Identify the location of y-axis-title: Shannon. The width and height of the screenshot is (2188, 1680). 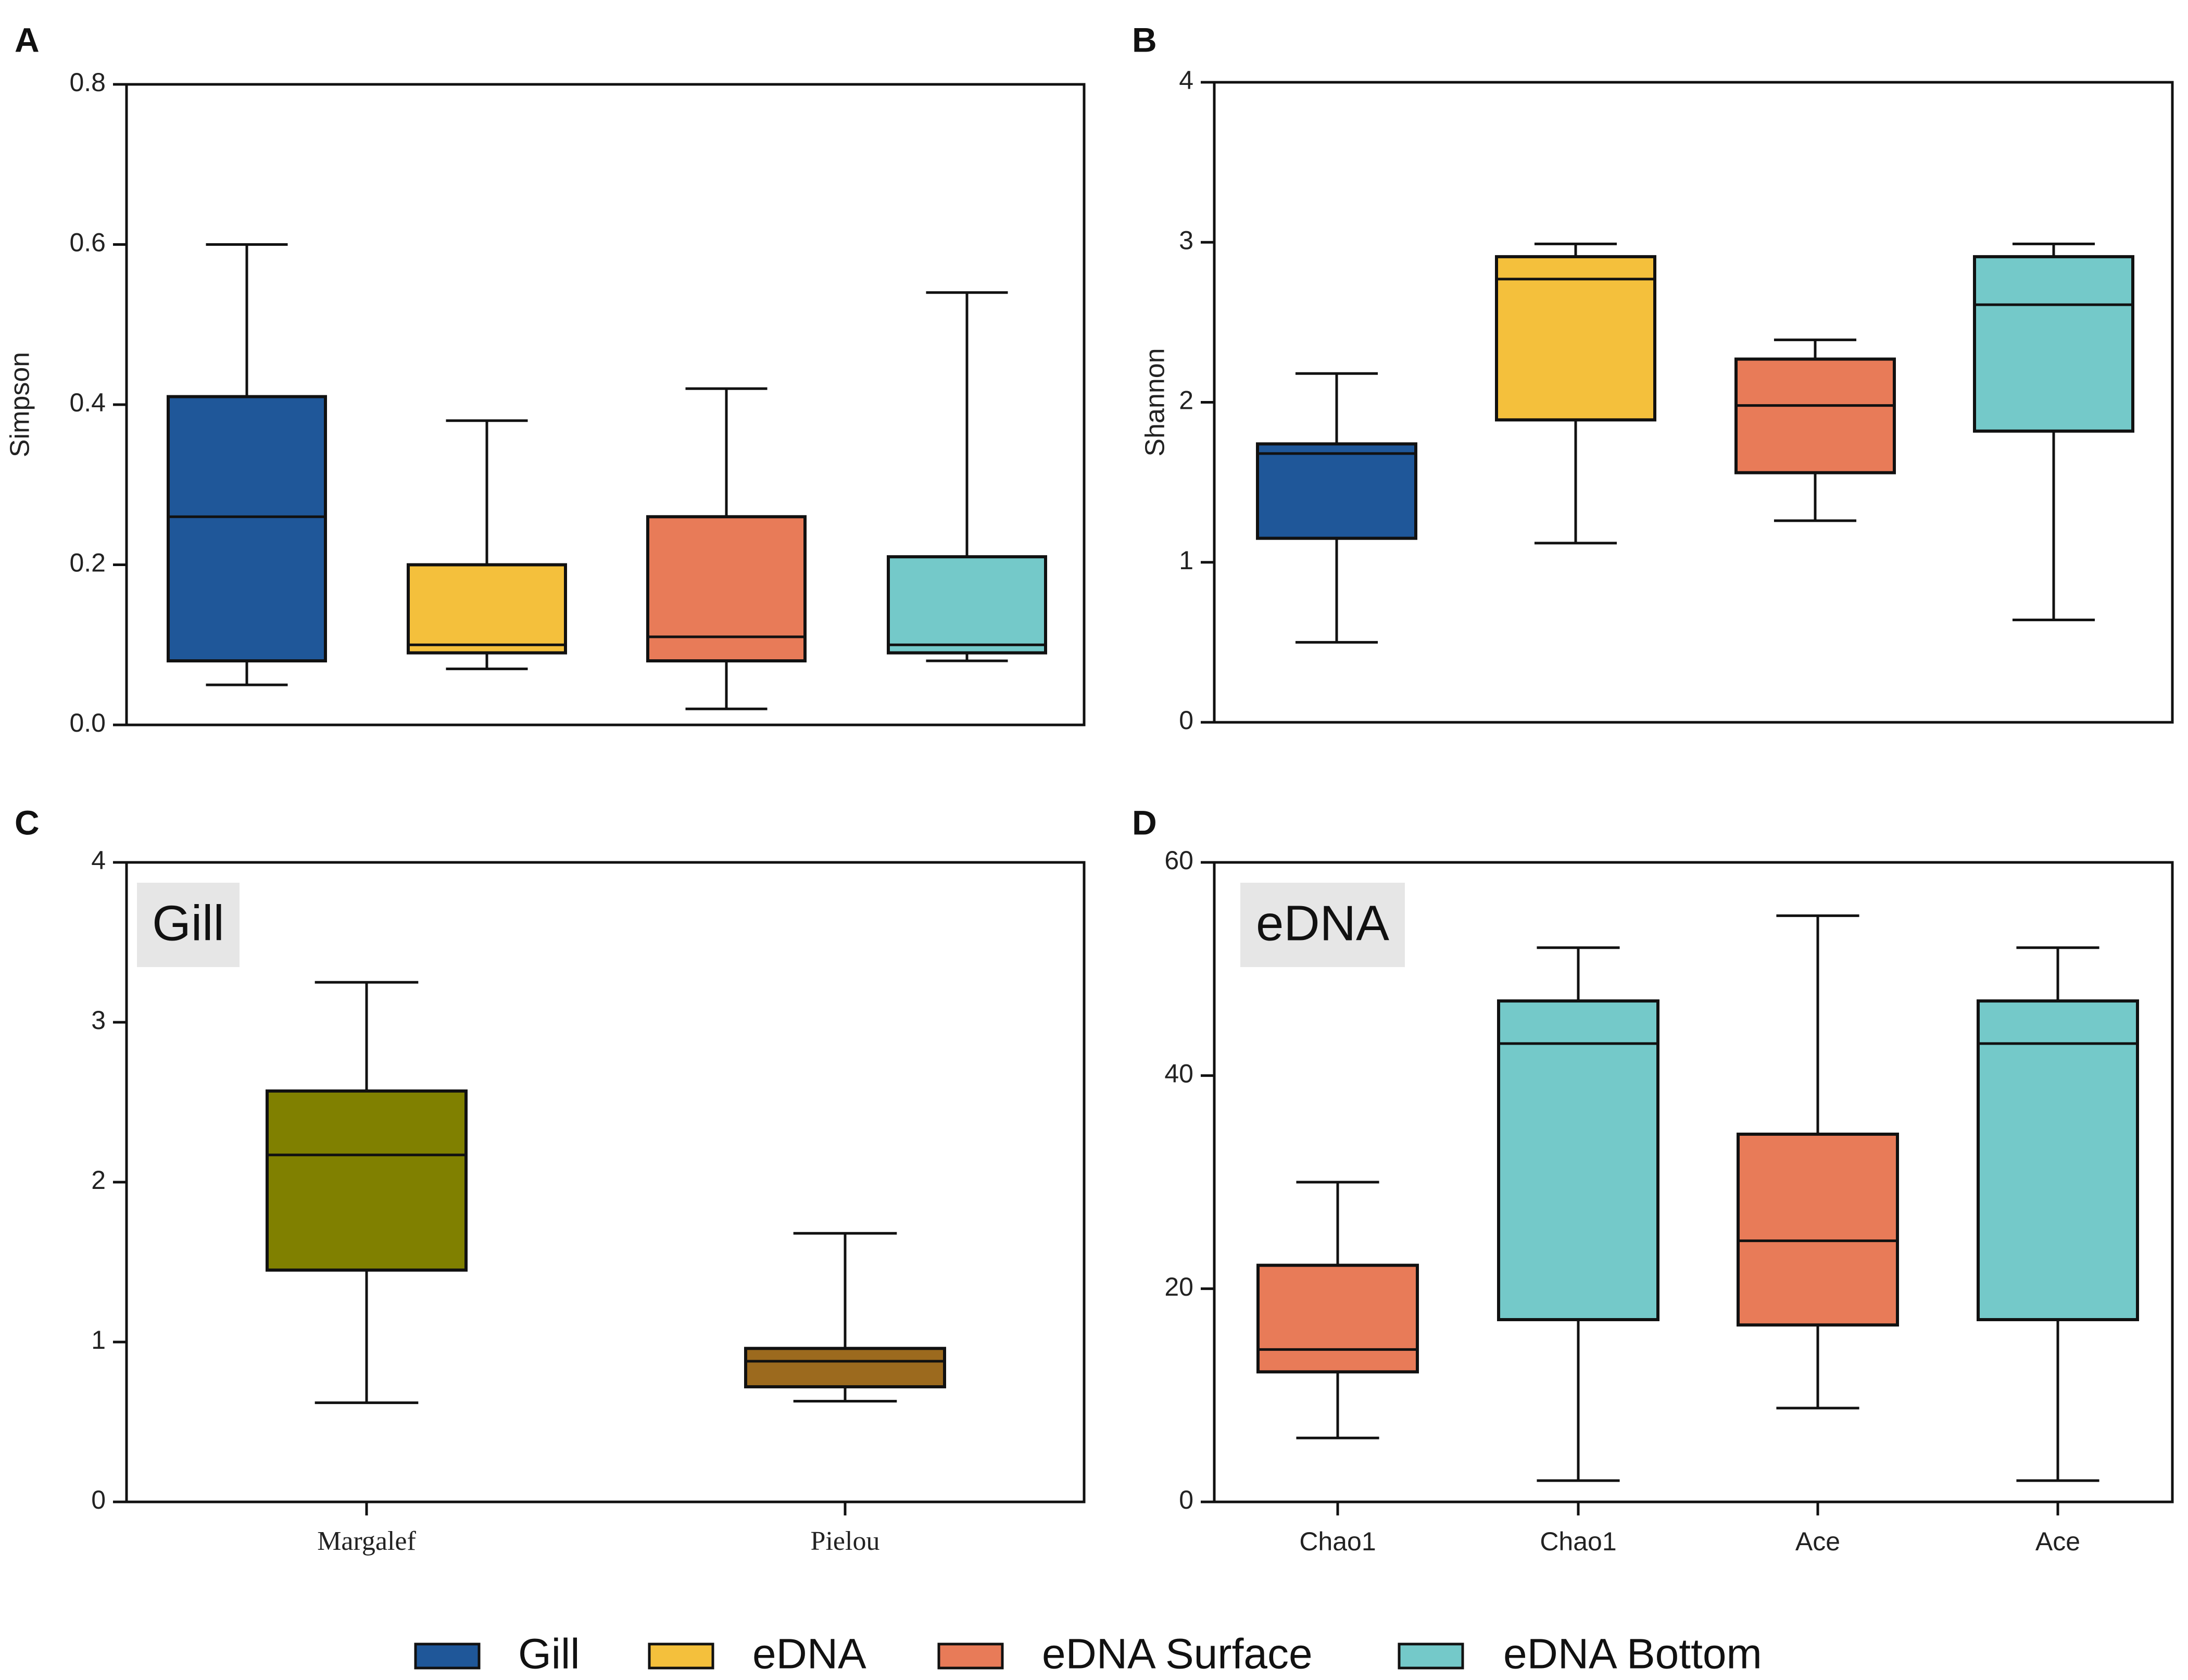
(1155, 402).